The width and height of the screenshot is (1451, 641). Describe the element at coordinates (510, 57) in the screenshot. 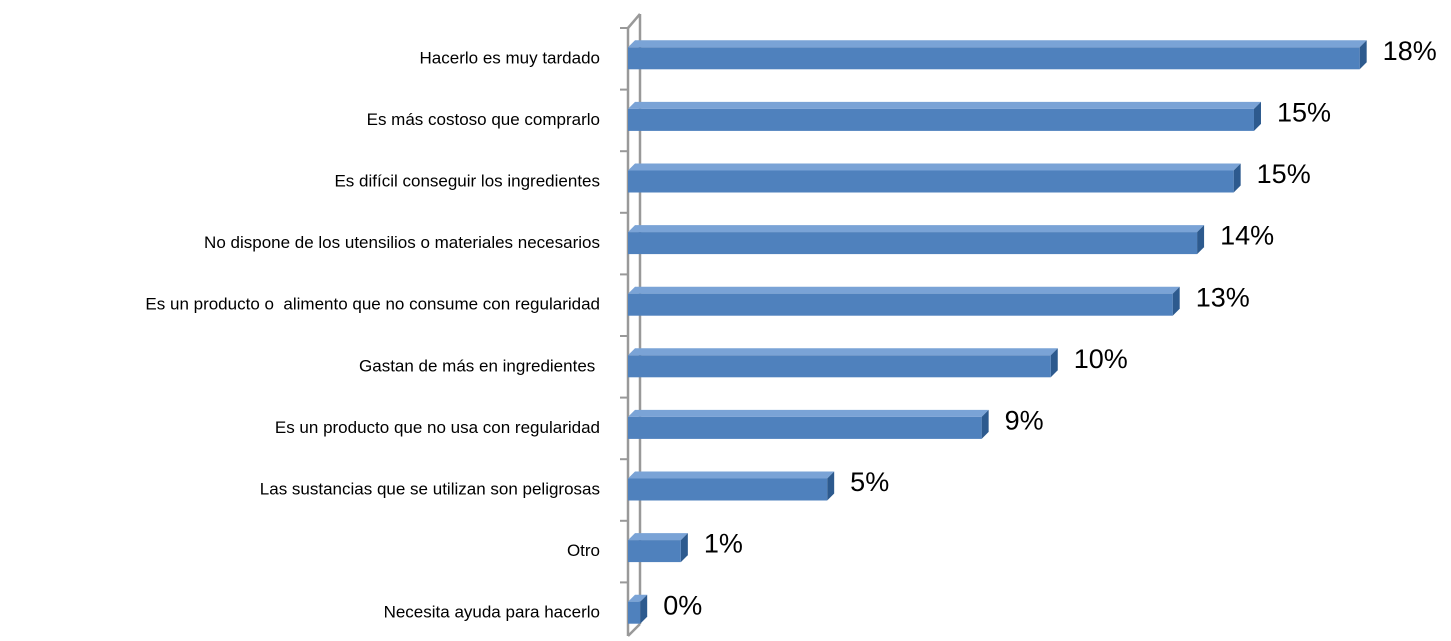

I see `category-label: Hacerlo es muy tardado` at that location.